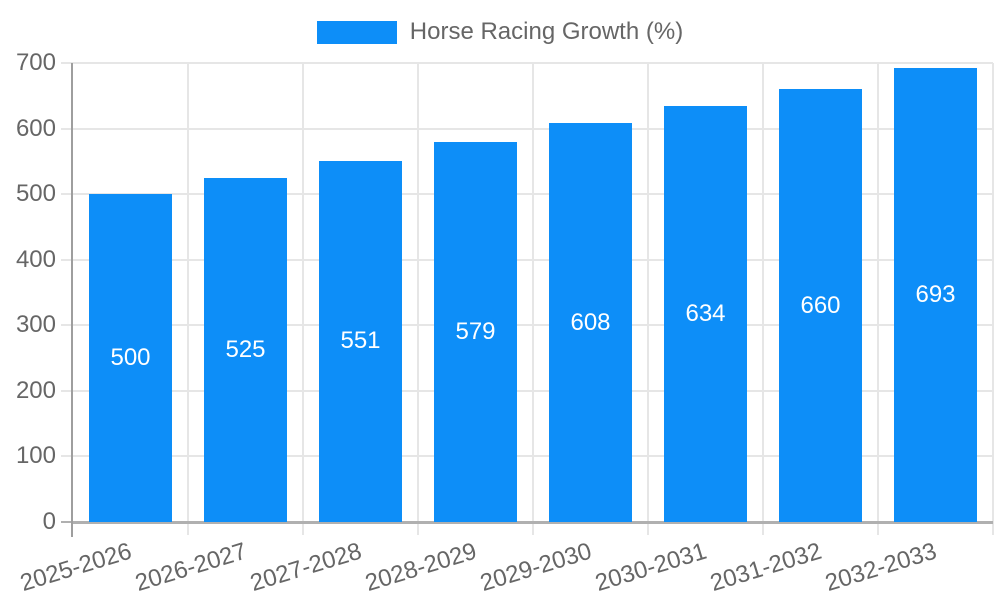  I want to click on x-axis-line, so click(533, 522).